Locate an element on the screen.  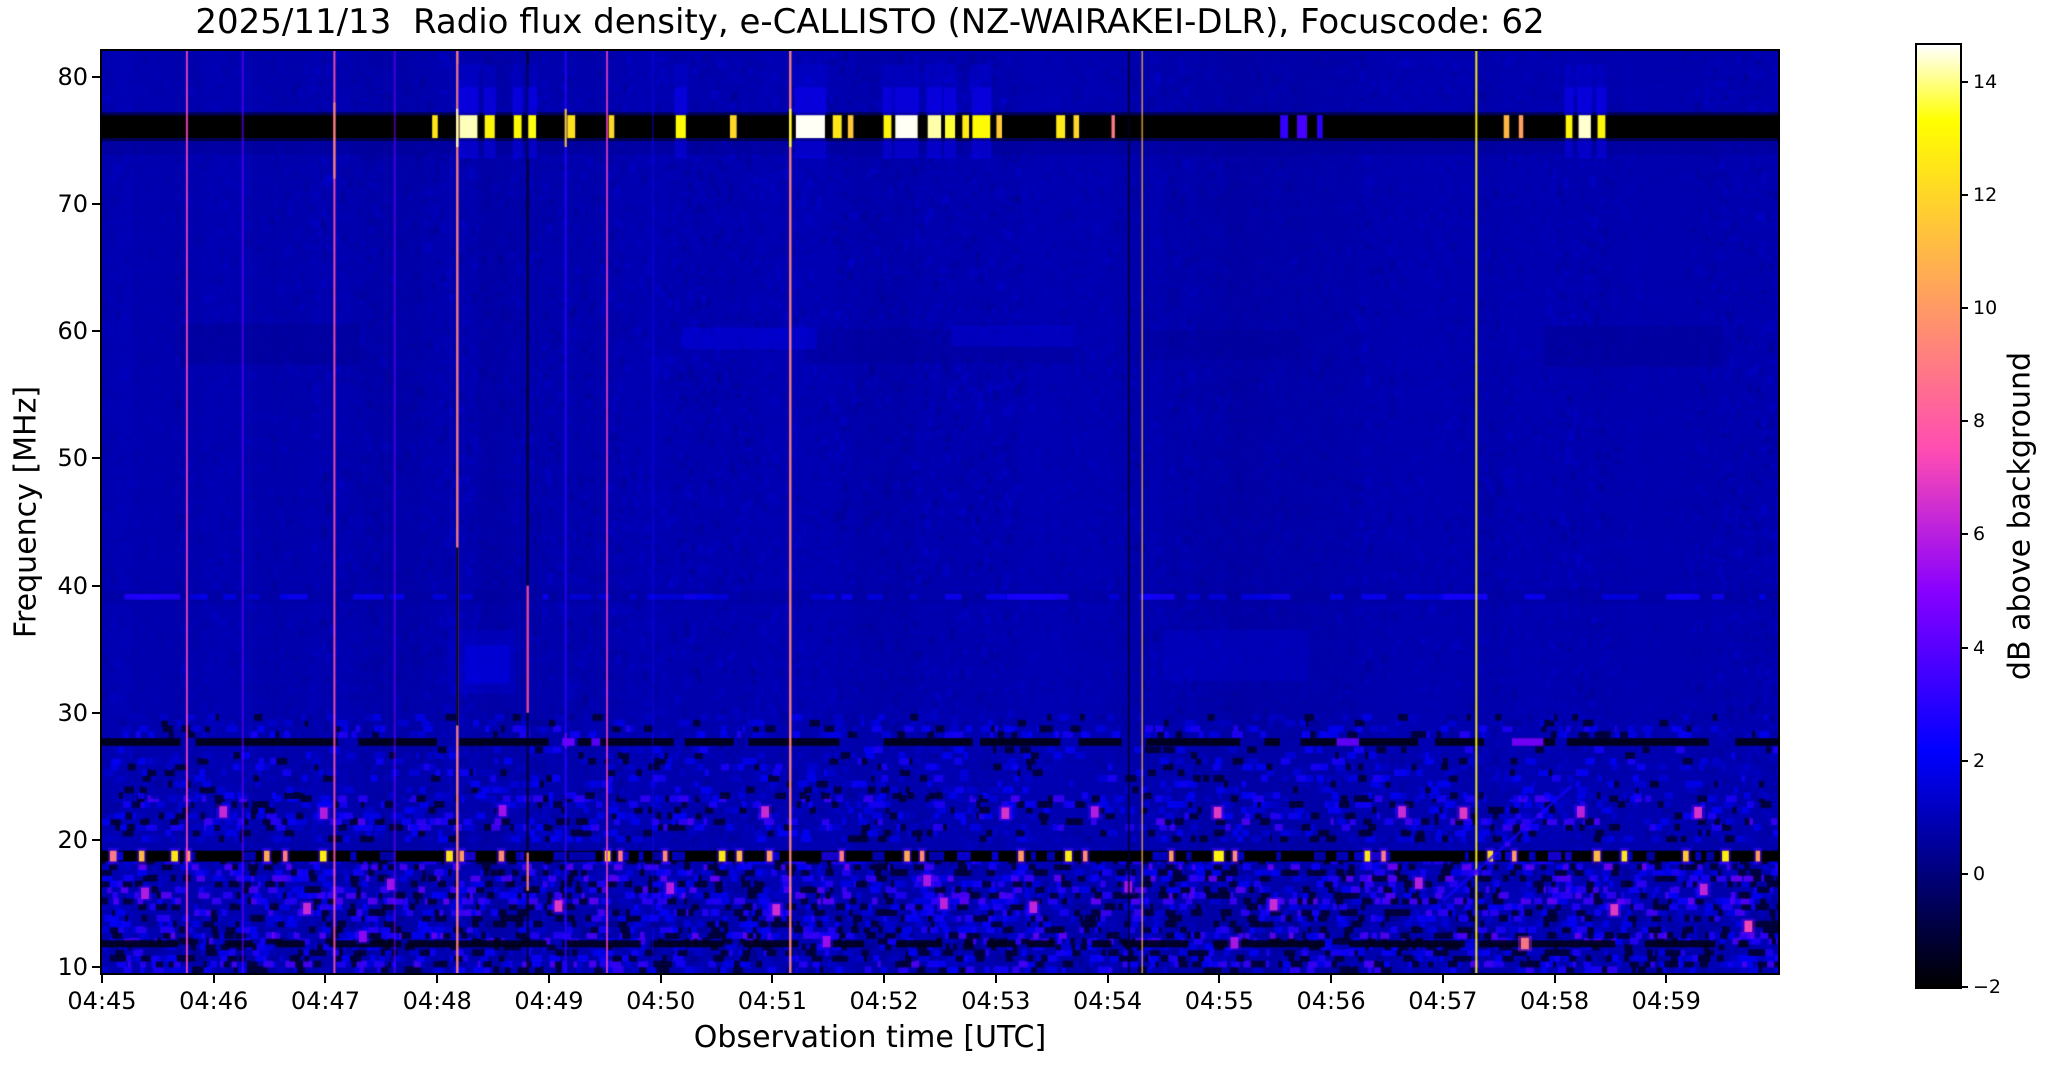
colorbar-tick-label: 0 is located at coordinates (1979, 873).